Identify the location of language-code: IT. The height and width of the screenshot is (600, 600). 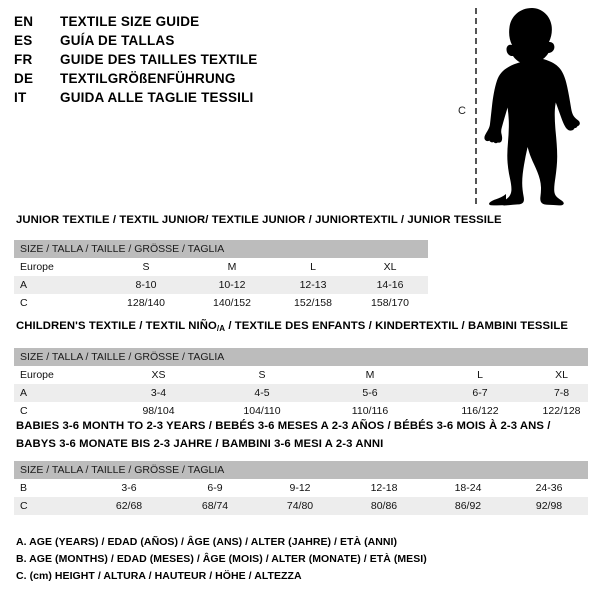
(20, 97).